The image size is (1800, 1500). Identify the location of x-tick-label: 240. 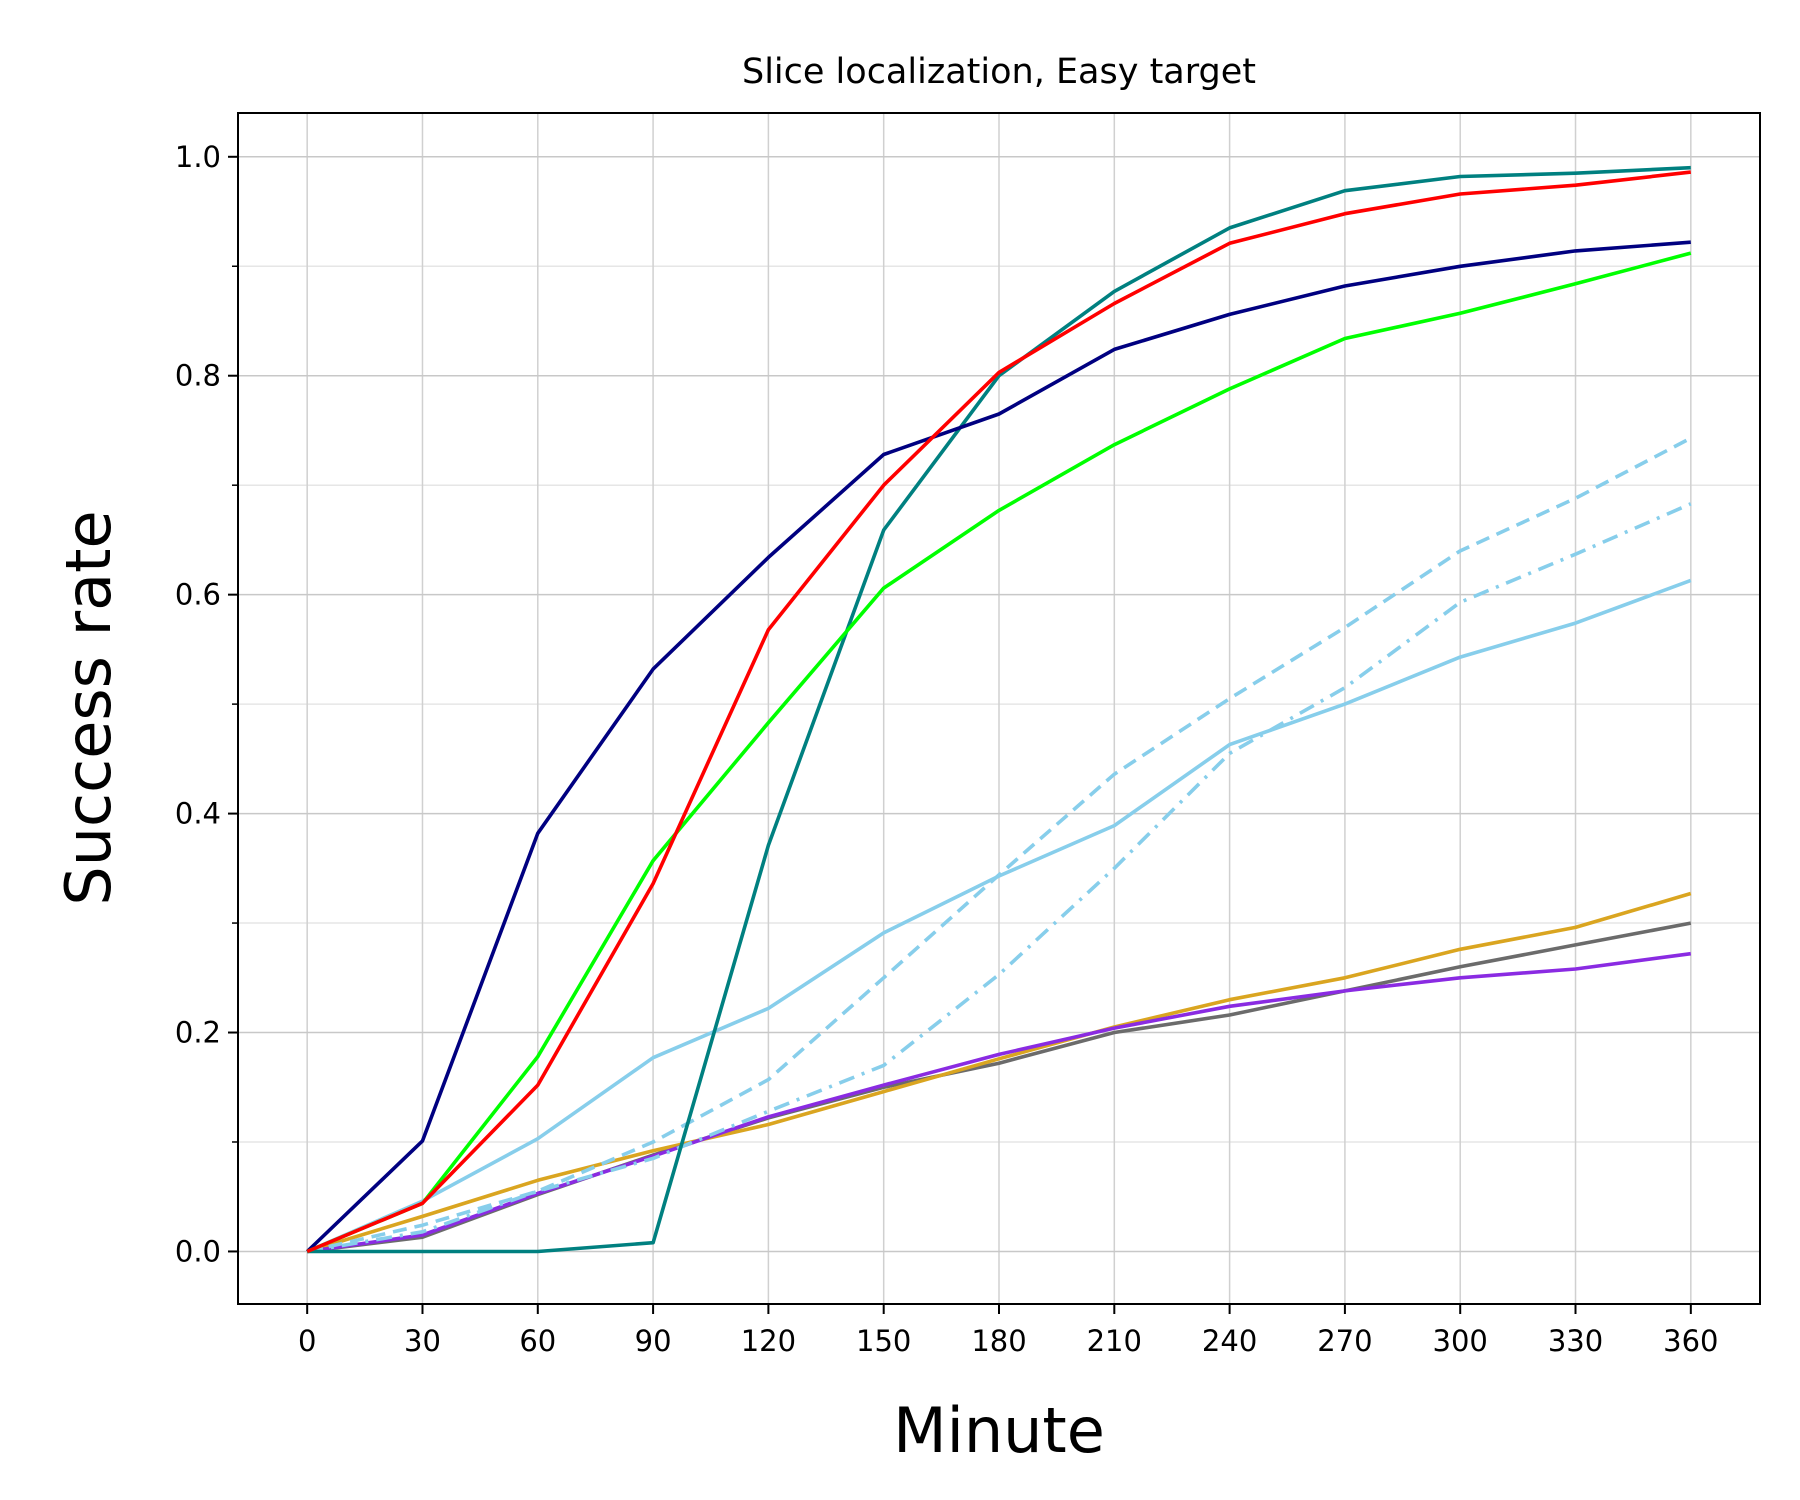
(1229, 1341).